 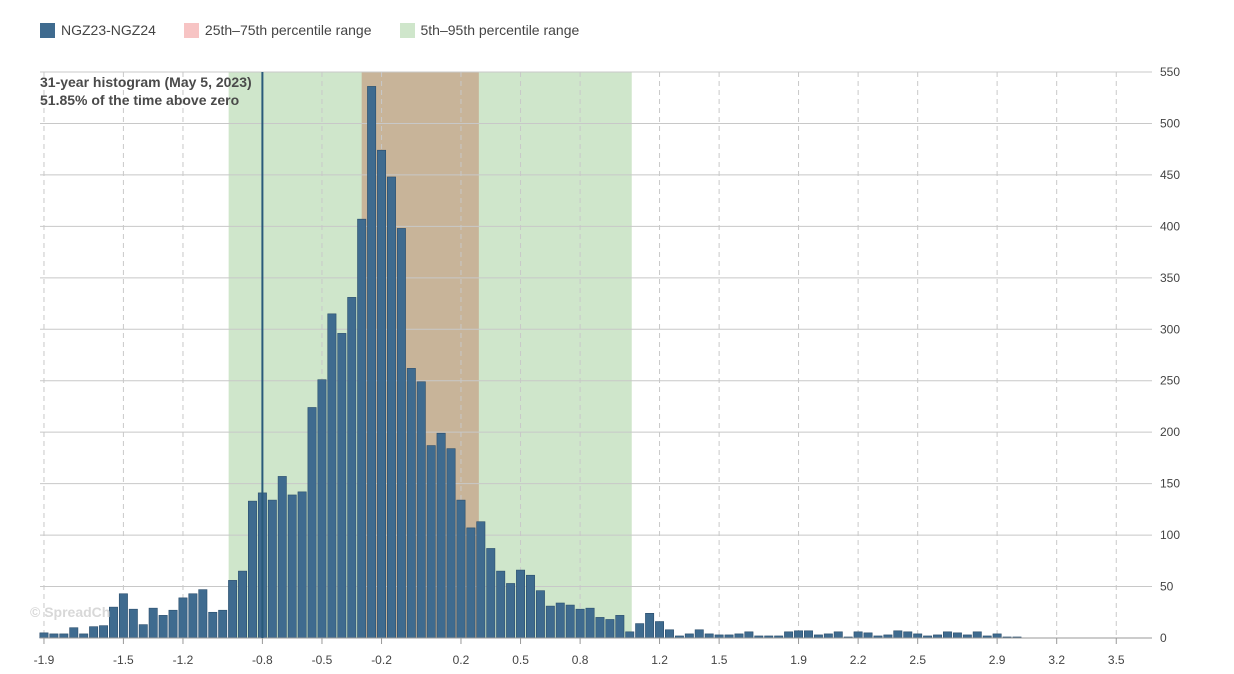 What do you see at coordinates (580, 660) in the screenshot?
I see `x-tick-label: 0.8` at bounding box center [580, 660].